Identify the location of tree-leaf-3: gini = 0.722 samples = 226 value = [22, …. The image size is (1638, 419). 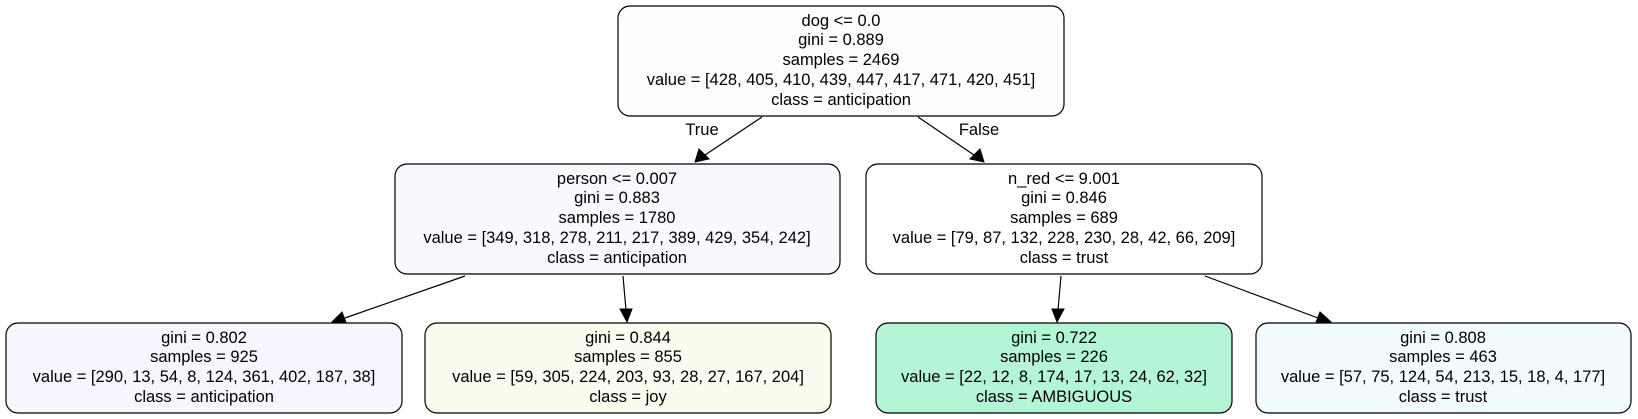
(1054, 368).